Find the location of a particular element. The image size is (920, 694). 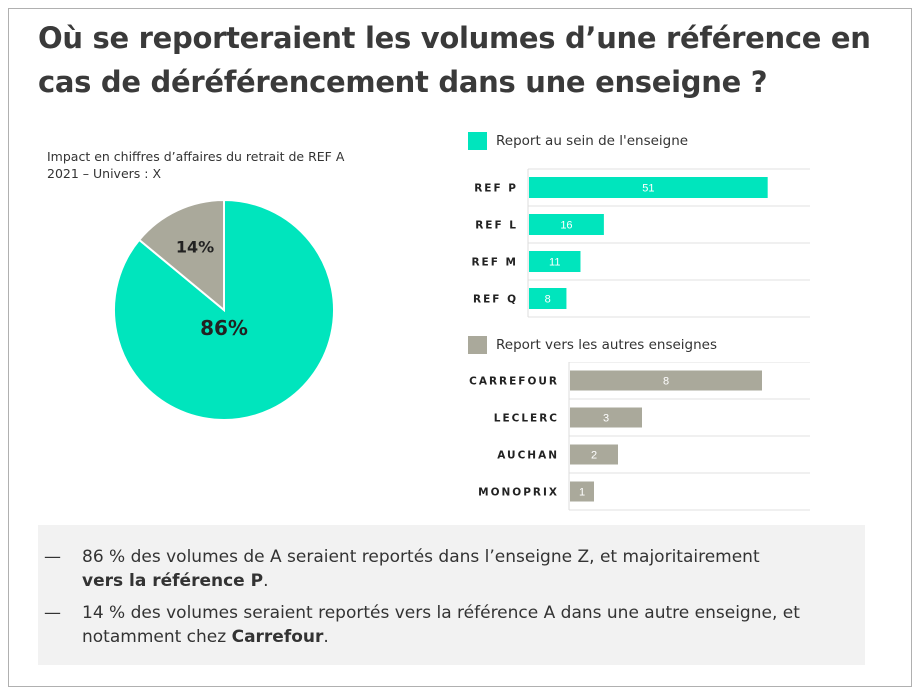

legend-label: Report vers les autres enseignes is located at coordinates (607, 345).